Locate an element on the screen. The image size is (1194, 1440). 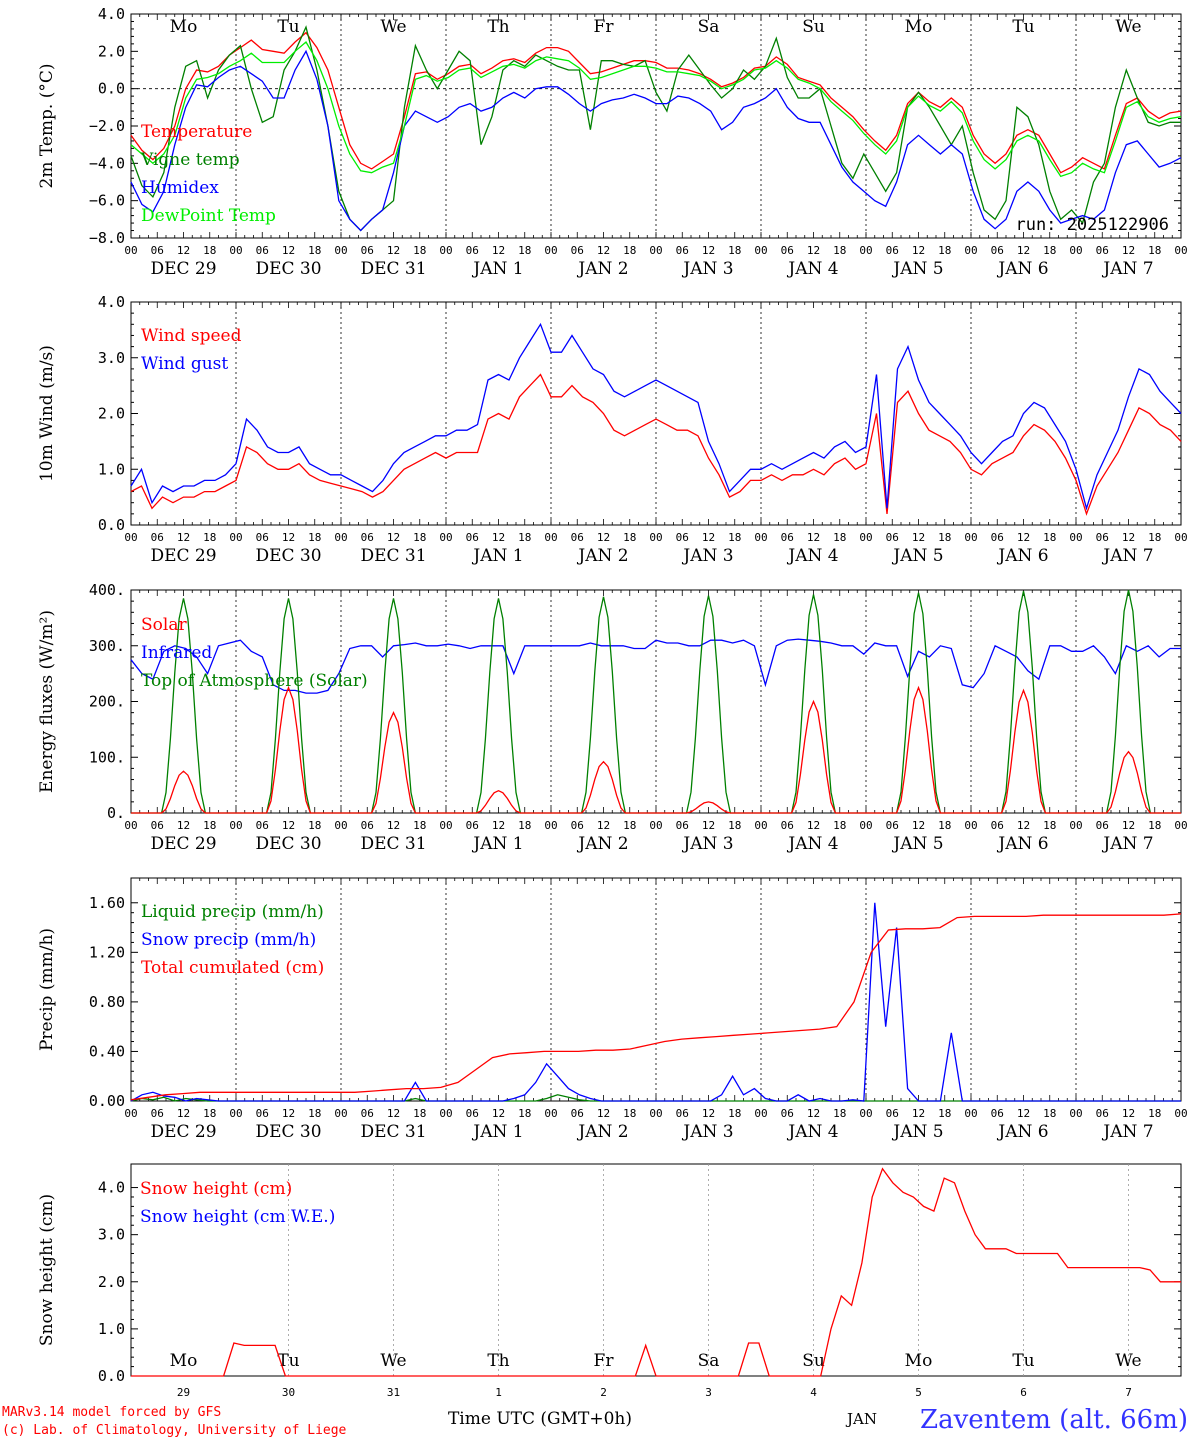
date-label: DEC 29 is located at coordinates (183, 556).